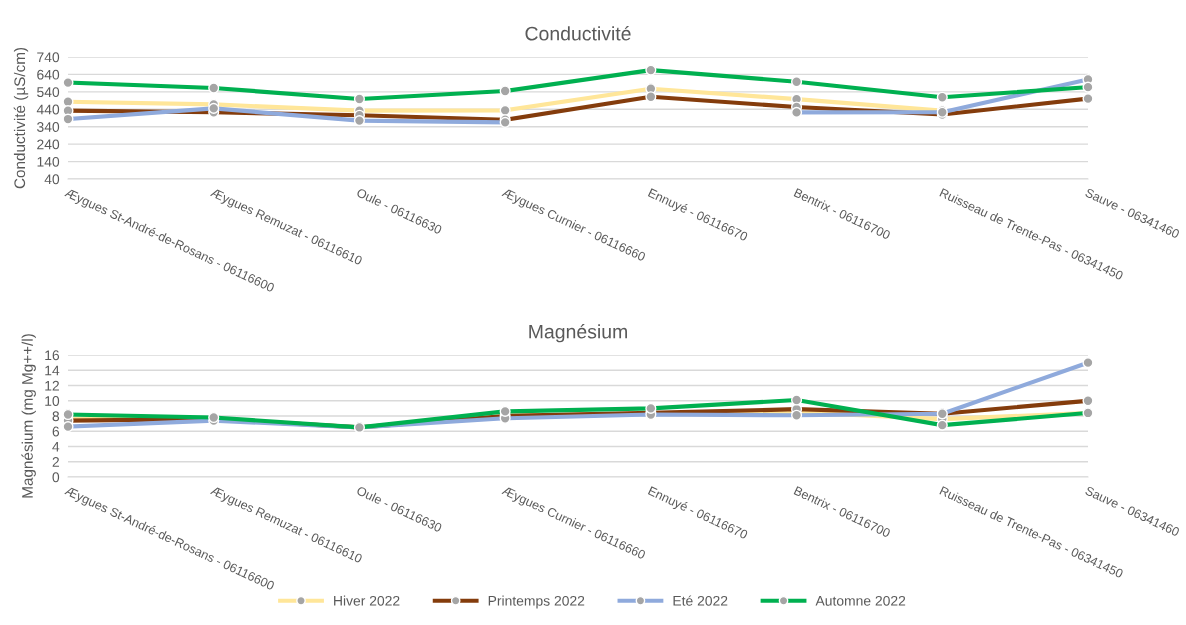  I want to click on legend-label: Automne 2022, so click(860, 600).